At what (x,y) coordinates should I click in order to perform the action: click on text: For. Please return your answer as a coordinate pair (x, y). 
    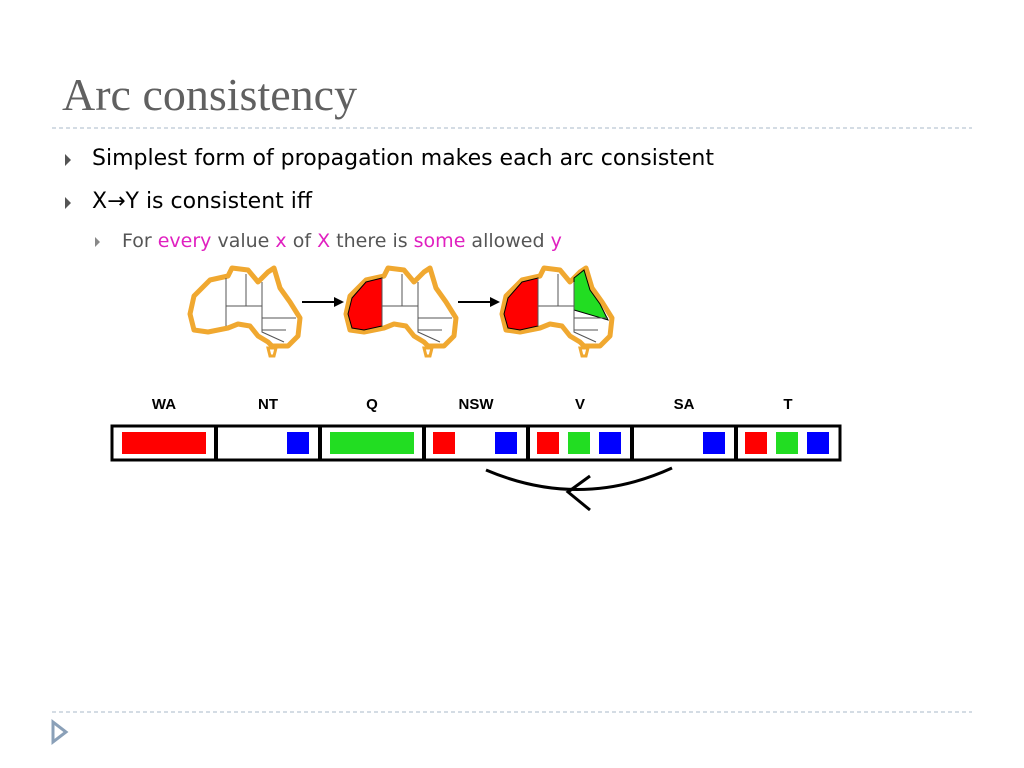
    Looking at the image, I should click on (140, 241).